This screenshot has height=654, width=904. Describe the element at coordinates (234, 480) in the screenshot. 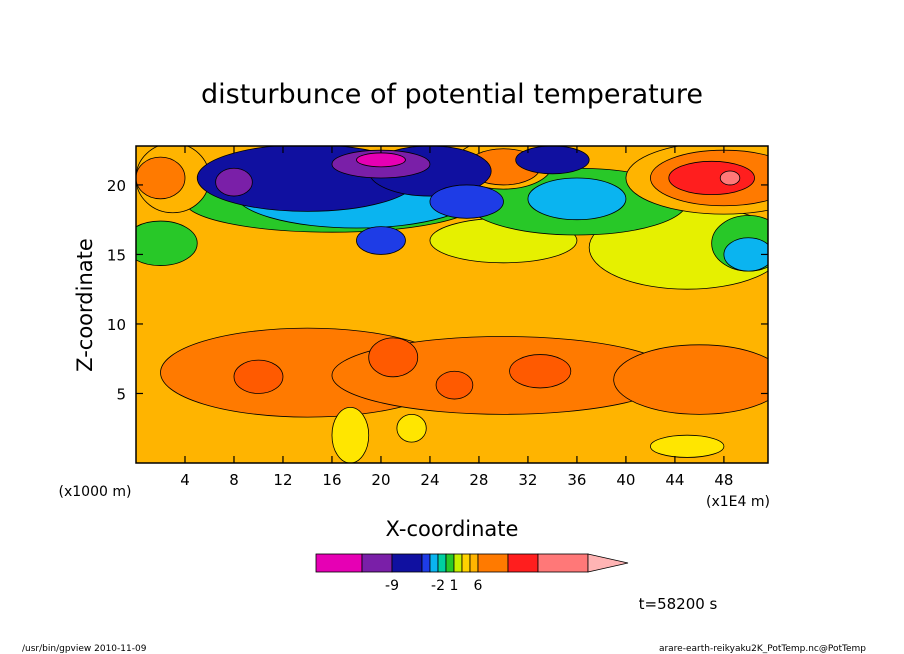

I see `x-tick-label: 8` at that location.